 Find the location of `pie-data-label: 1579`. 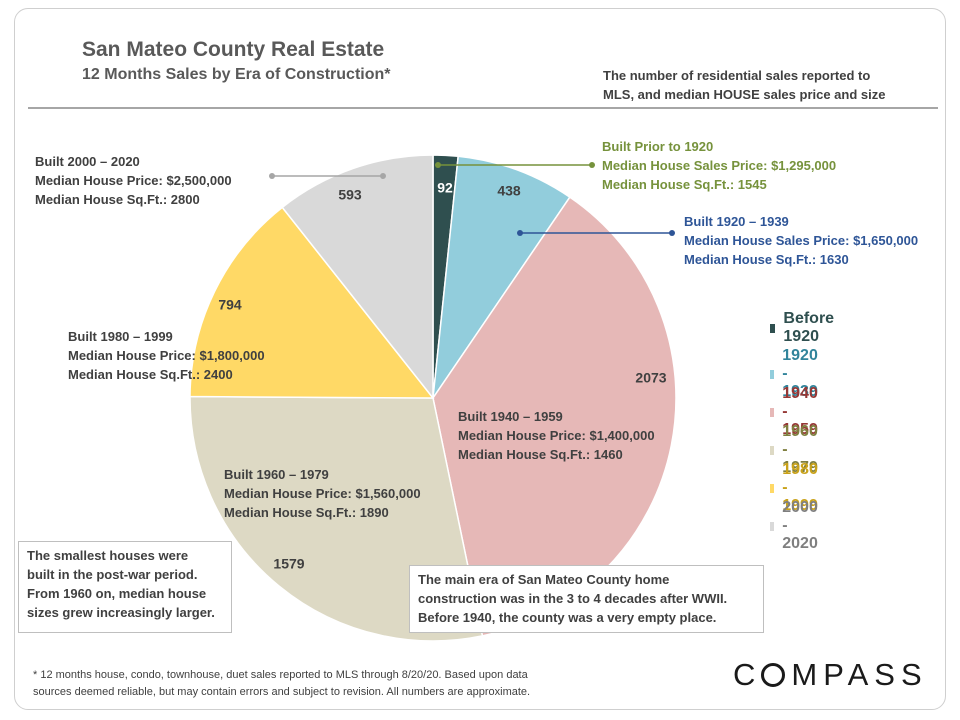

pie-data-label: 1579 is located at coordinates (288, 564).